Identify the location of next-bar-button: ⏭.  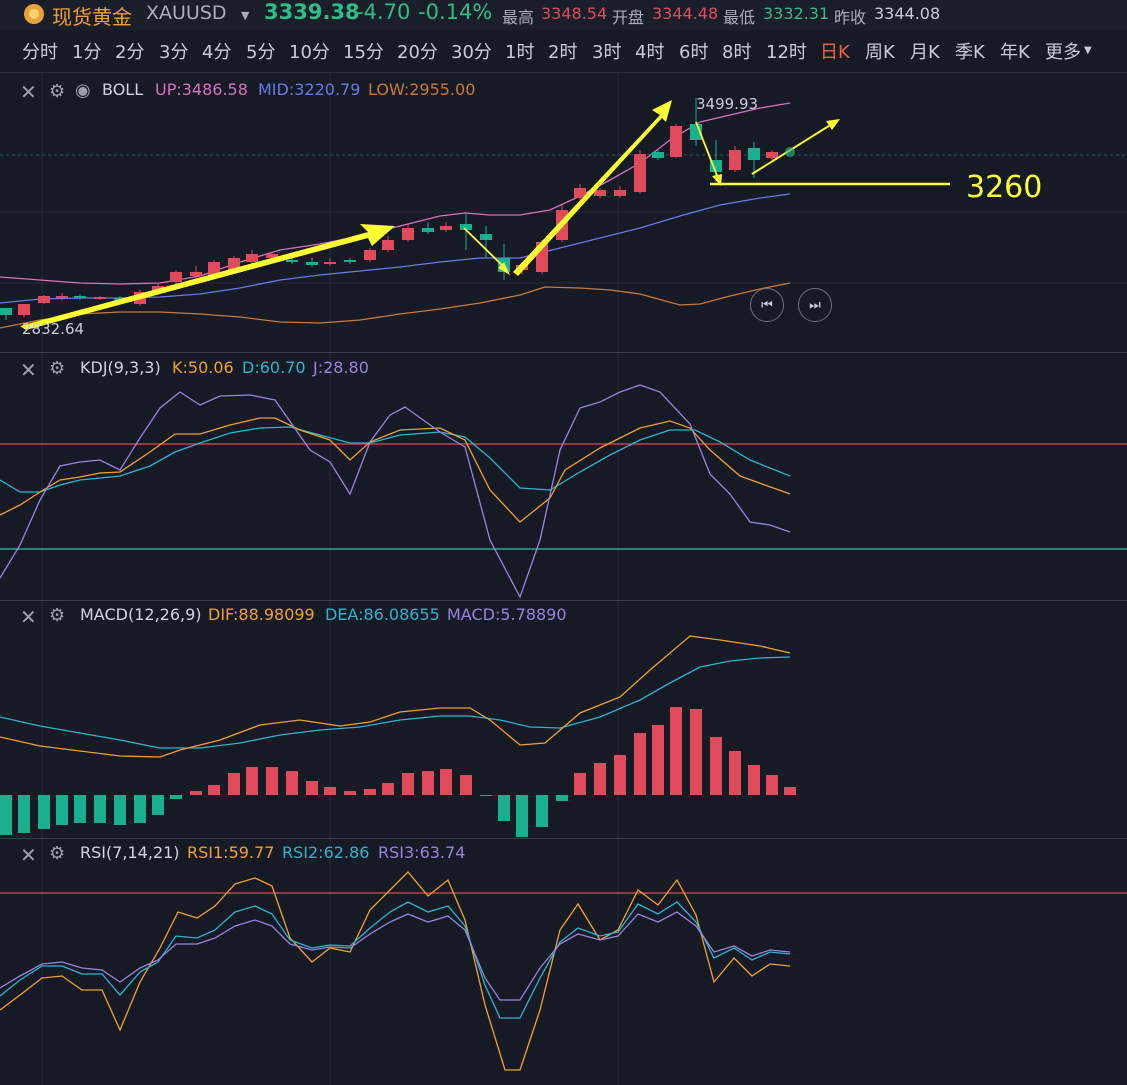
(815, 305).